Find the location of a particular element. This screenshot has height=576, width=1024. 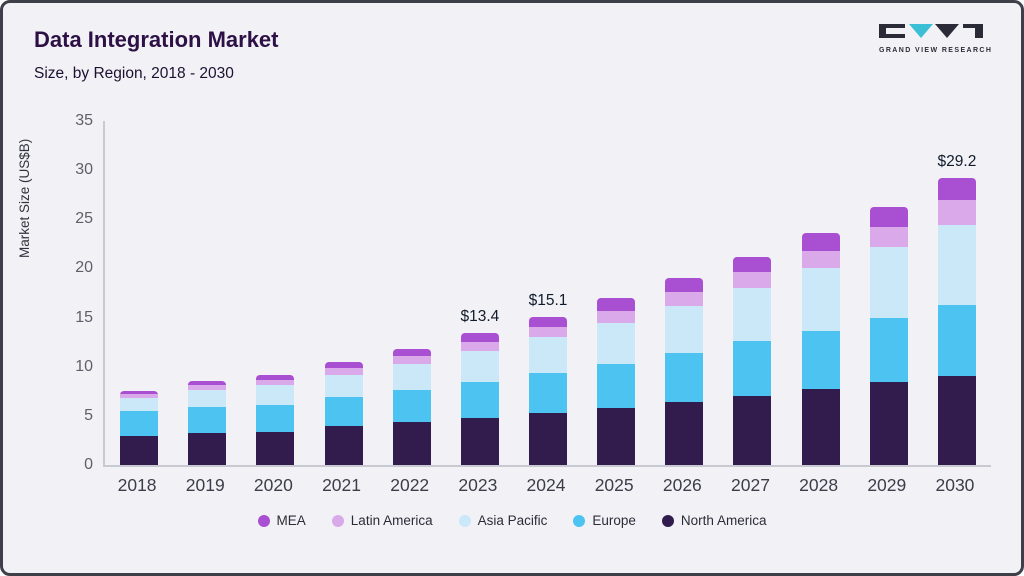

legend-item: MEA is located at coordinates (281, 520).